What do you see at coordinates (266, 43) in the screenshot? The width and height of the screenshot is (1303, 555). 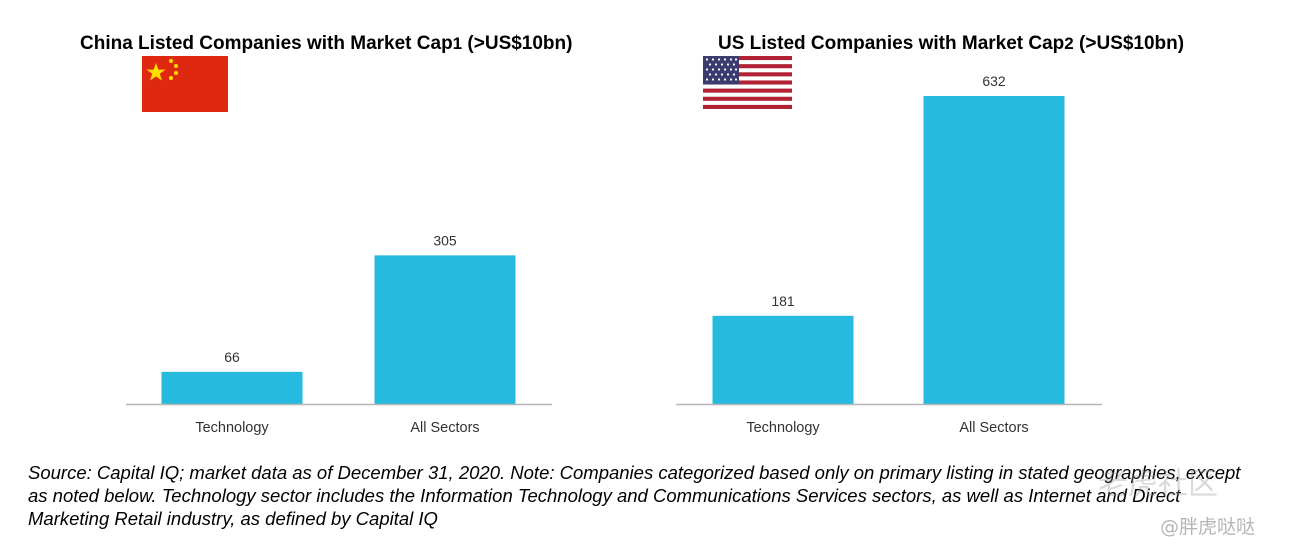 I see `china-chart-title-text: China Listed Companies with Market Cap` at bounding box center [266, 43].